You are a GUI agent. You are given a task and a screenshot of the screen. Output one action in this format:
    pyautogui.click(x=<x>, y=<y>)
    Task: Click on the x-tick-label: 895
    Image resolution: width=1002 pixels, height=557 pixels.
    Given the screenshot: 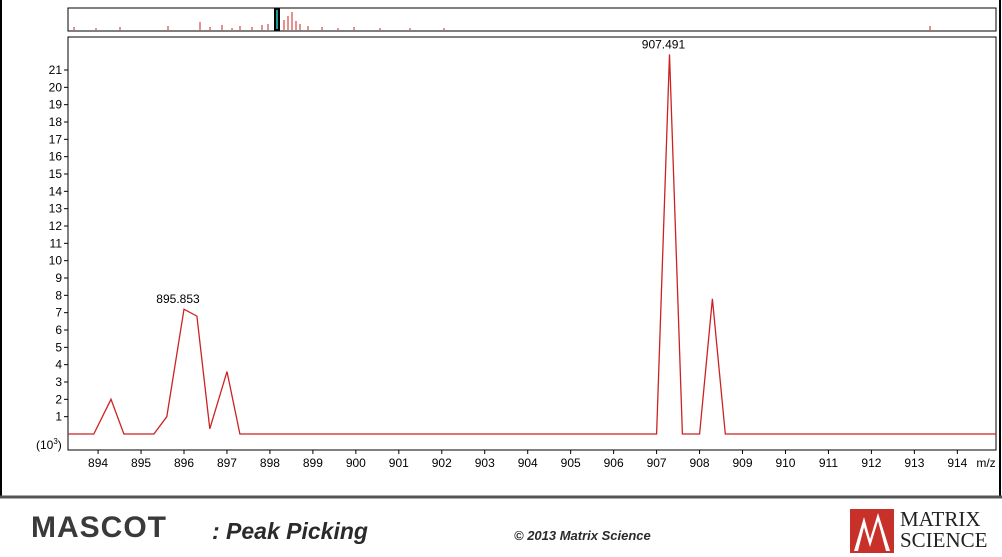 What is the action you would take?
    pyautogui.click(x=141, y=463)
    